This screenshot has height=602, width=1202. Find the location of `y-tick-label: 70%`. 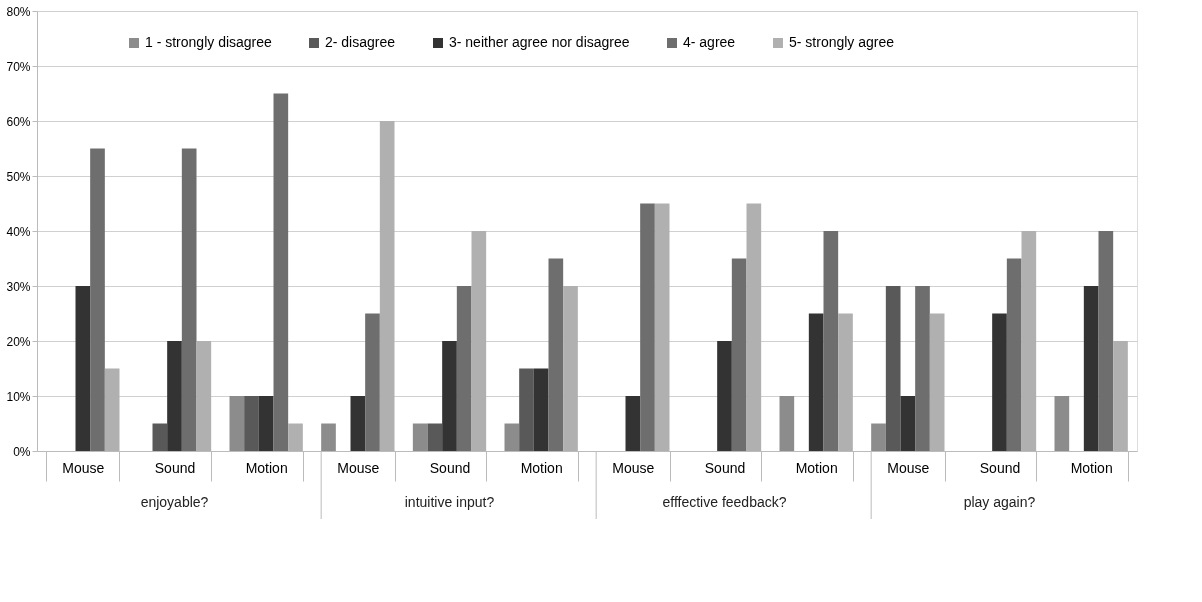

y-tick-label: 70% is located at coordinates (18, 66).